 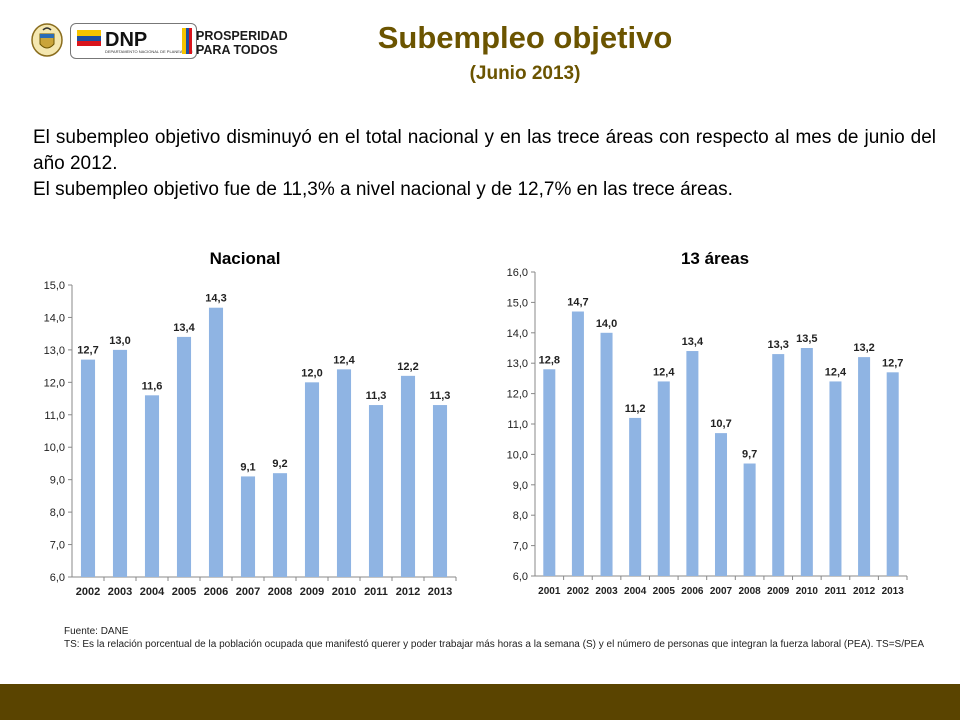 What do you see at coordinates (215, 299) in the screenshot?
I see `data-label: 14,3` at bounding box center [215, 299].